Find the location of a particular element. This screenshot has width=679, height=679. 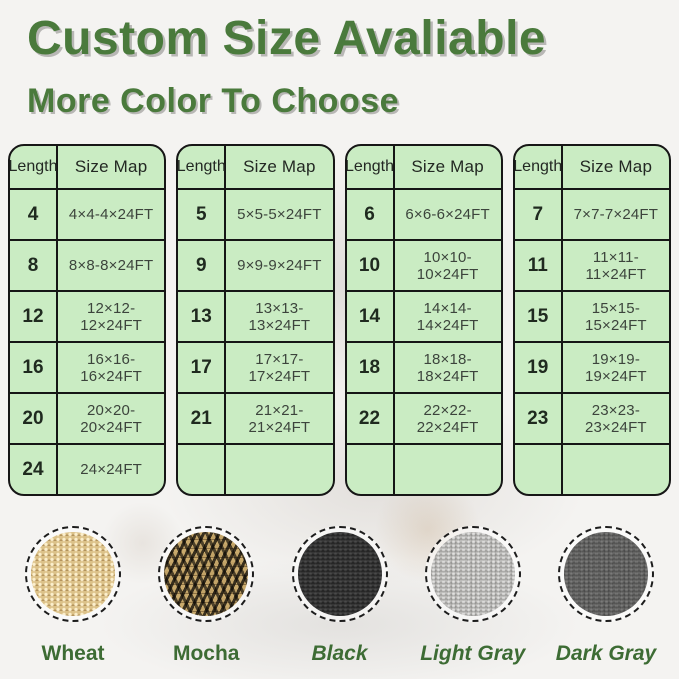

table-row: 21 21×21-21×24FT is located at coordinates (255, 418).